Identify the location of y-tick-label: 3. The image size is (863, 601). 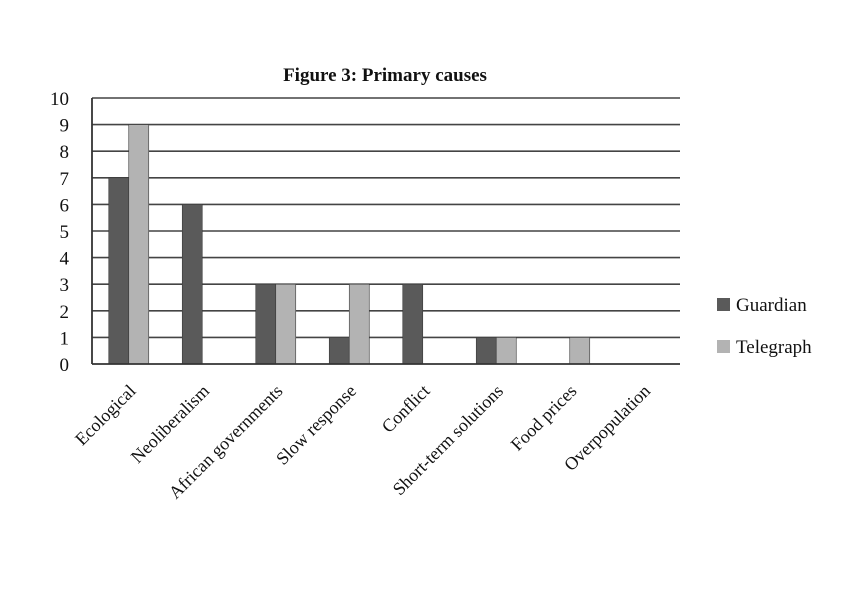
(65, 285).